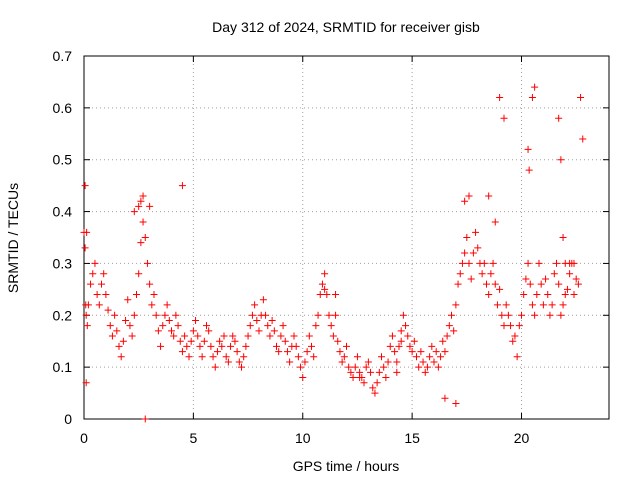 This screenshot has height=480, width=640. What do you see at coordinates (346, 466) in the screenshot?
I see `x-axis-label: GPS time / hours` at bounding box center [346, 466].